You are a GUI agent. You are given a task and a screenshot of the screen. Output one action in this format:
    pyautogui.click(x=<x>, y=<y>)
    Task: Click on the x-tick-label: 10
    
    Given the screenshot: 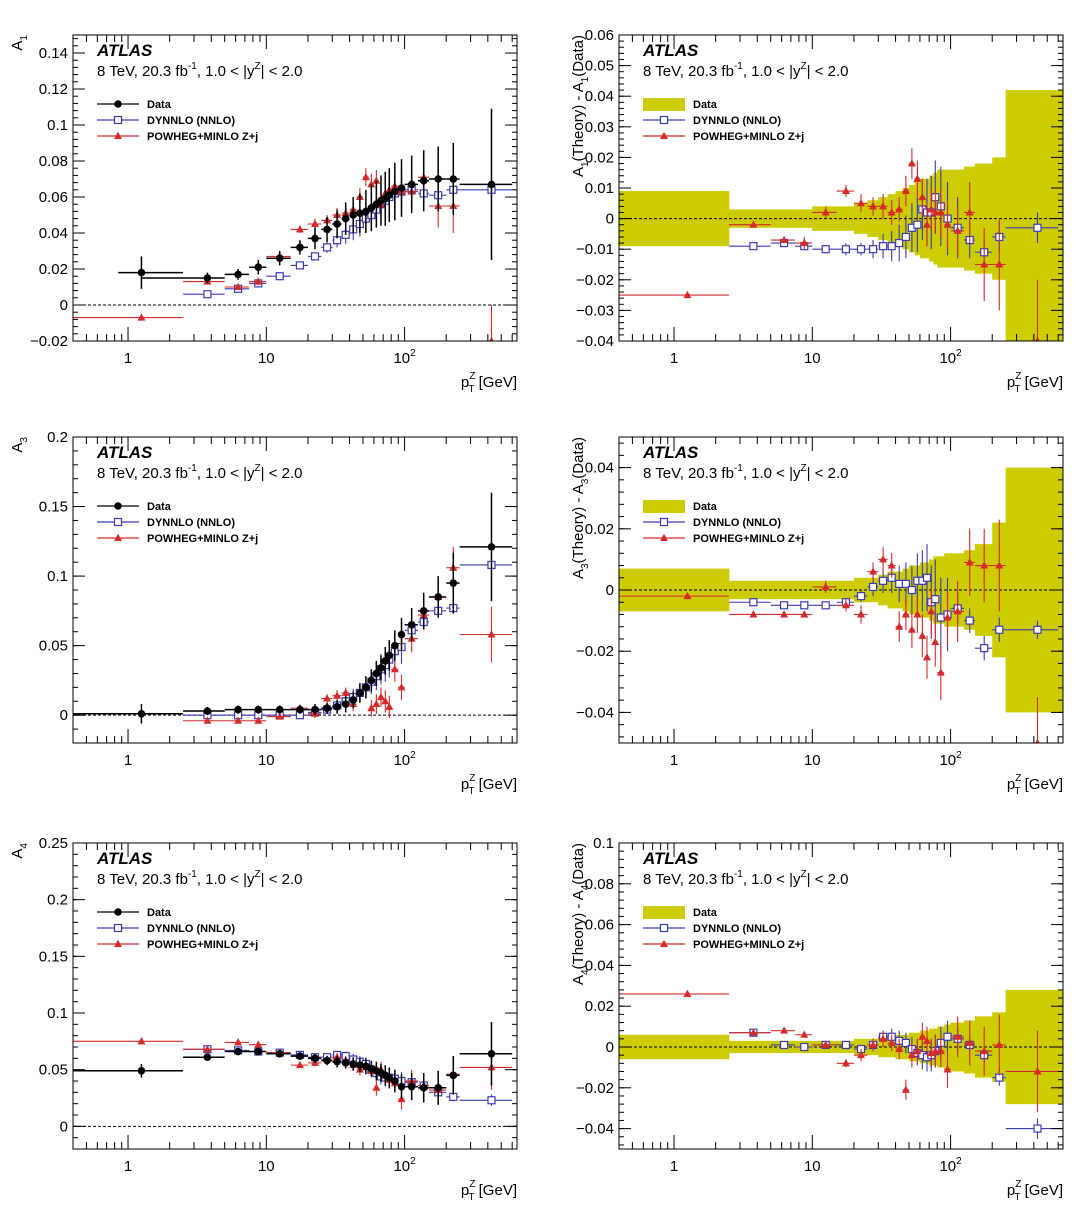 What is the action you would take?
    pyautogui.click(x=266, y=358)
    